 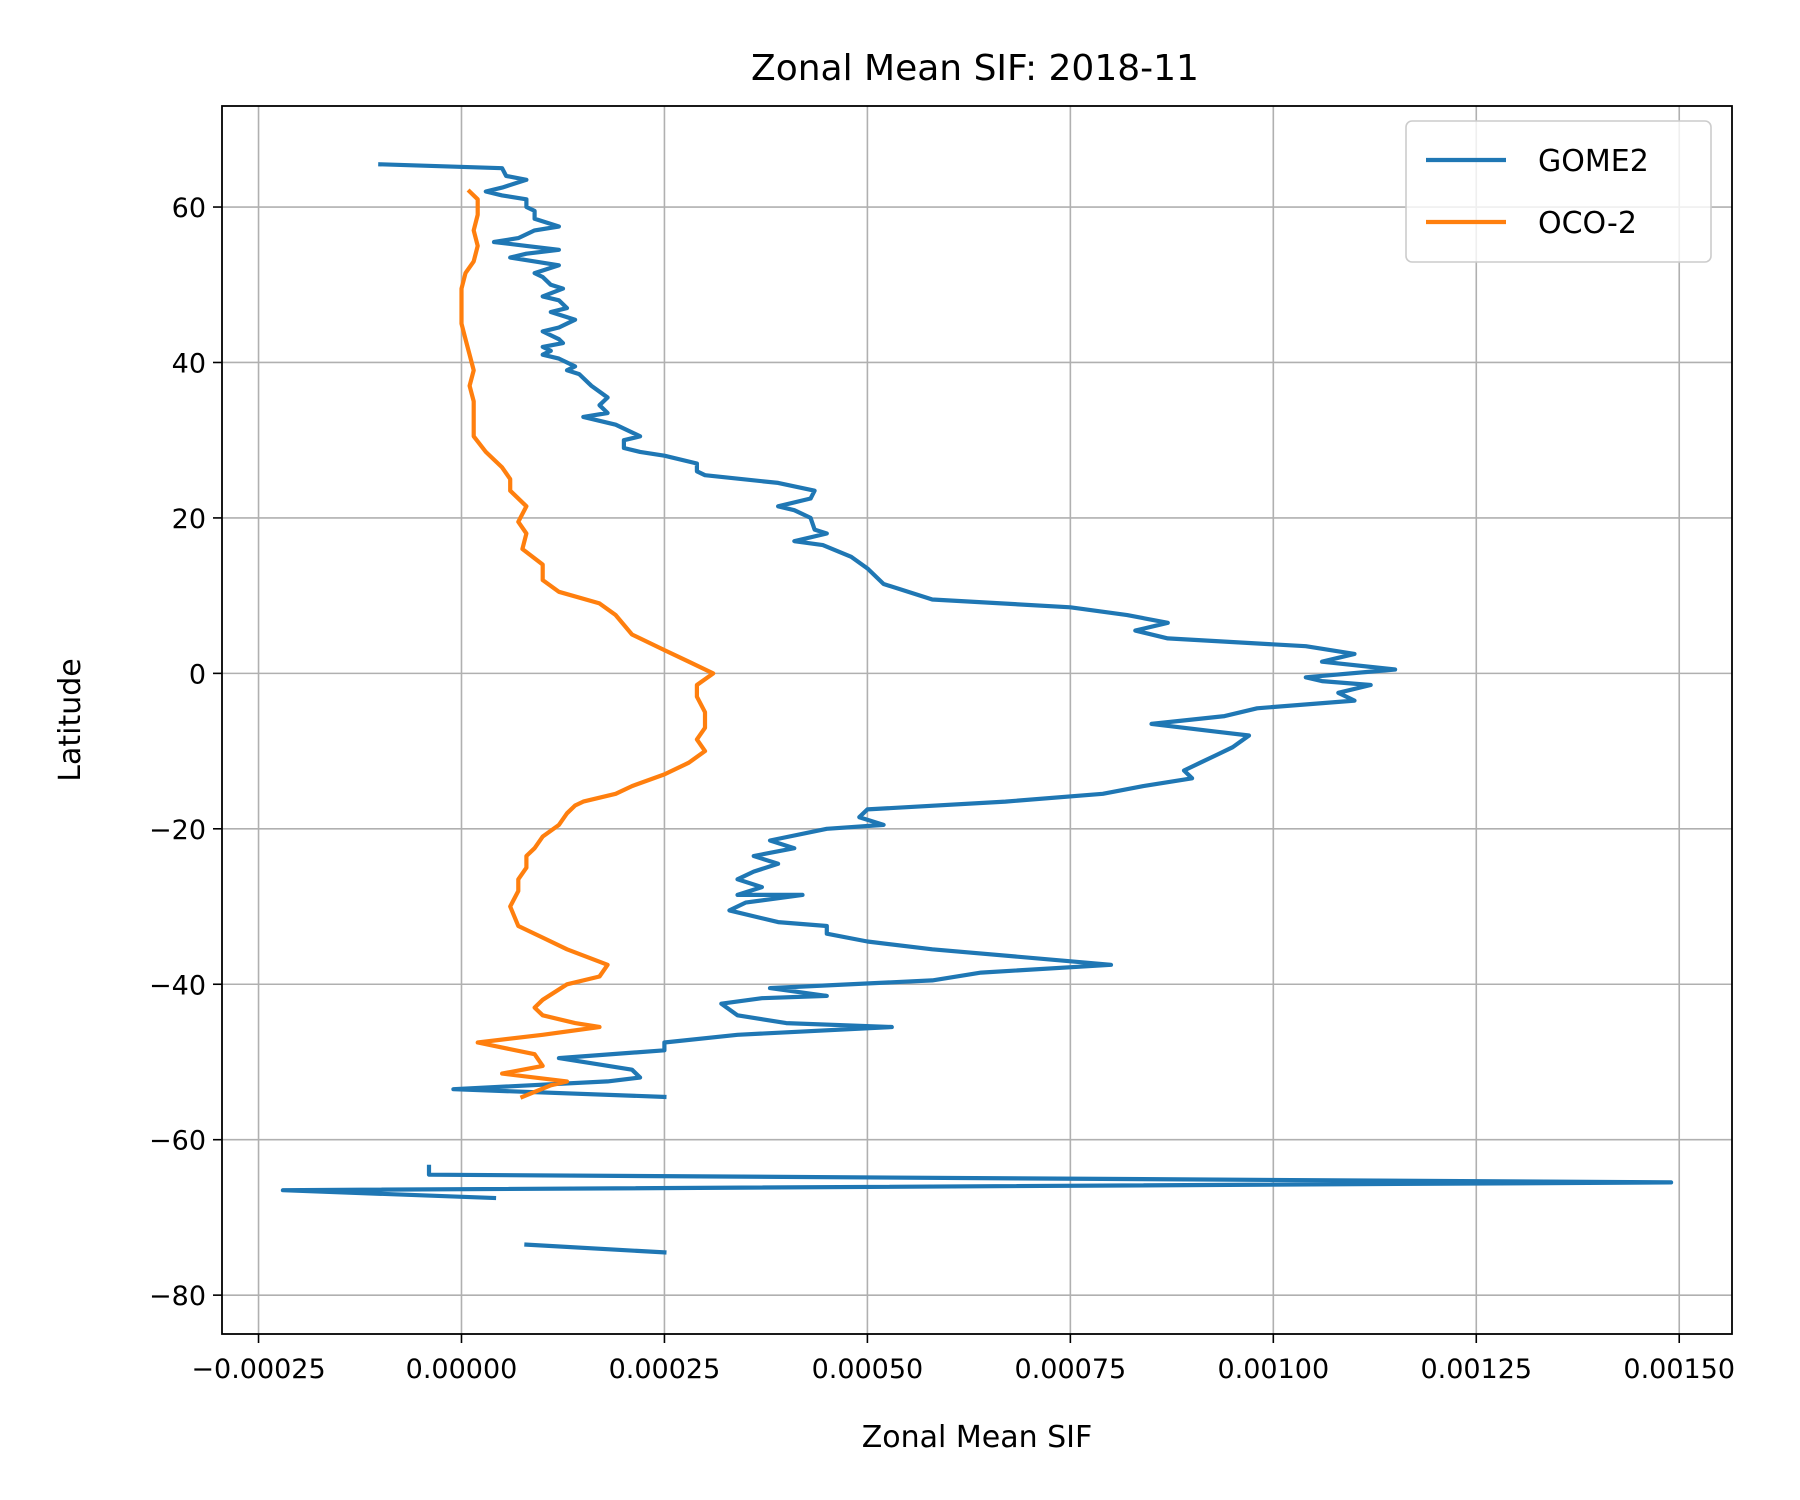 I want to click on legend-box, so click(x=1558, y=191).